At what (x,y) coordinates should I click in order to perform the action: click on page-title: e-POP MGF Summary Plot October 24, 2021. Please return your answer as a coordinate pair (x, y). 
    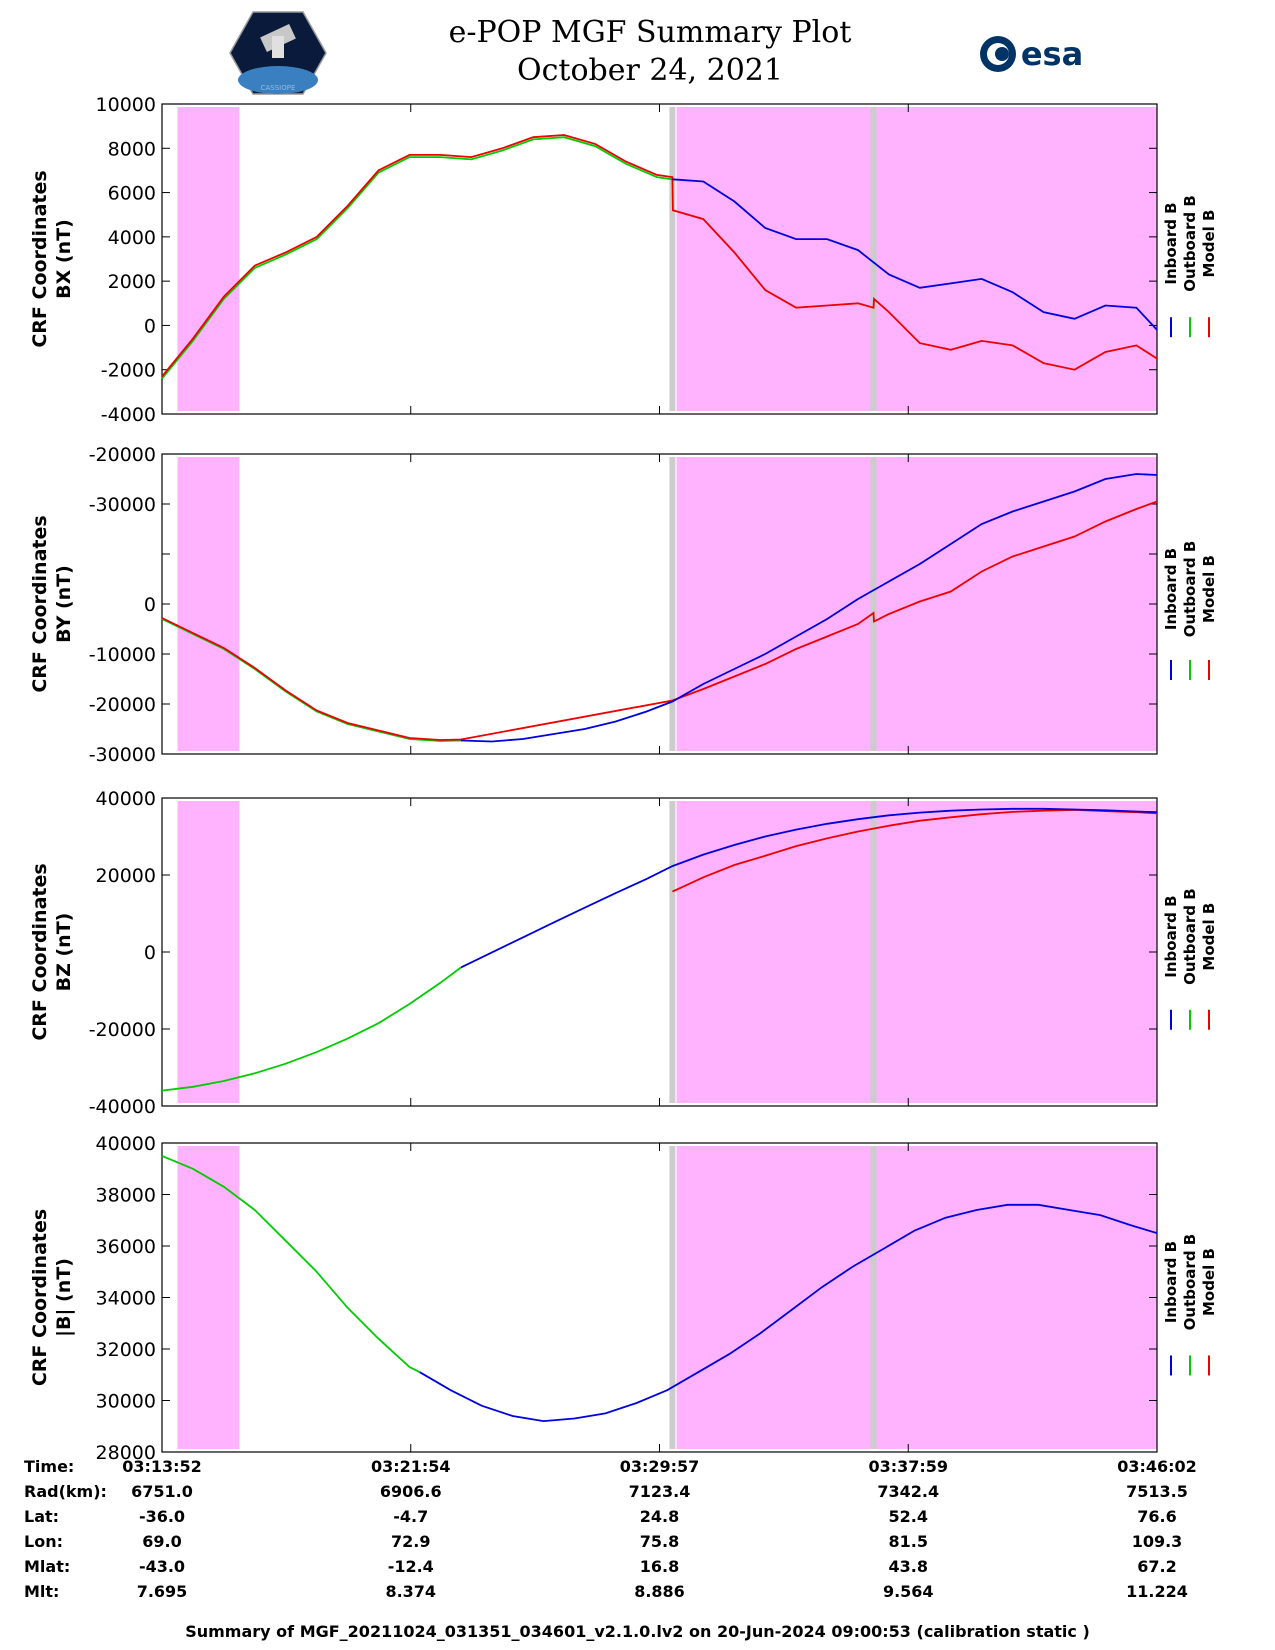
    Looking at the image, I should click on (650, 52).